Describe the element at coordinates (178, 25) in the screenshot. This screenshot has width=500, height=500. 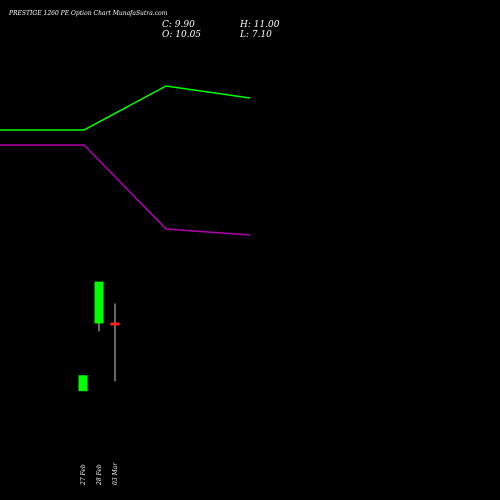
I see `close-value: C: 9.90` at that location.